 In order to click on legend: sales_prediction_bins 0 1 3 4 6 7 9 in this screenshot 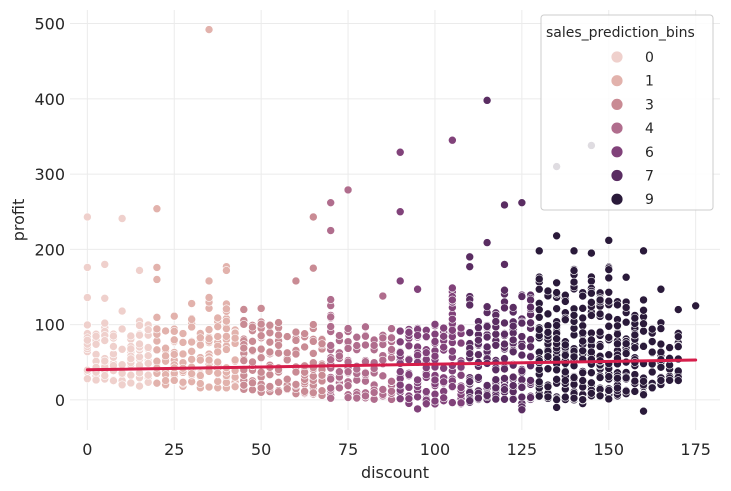, I will do `click(627, 112)`.